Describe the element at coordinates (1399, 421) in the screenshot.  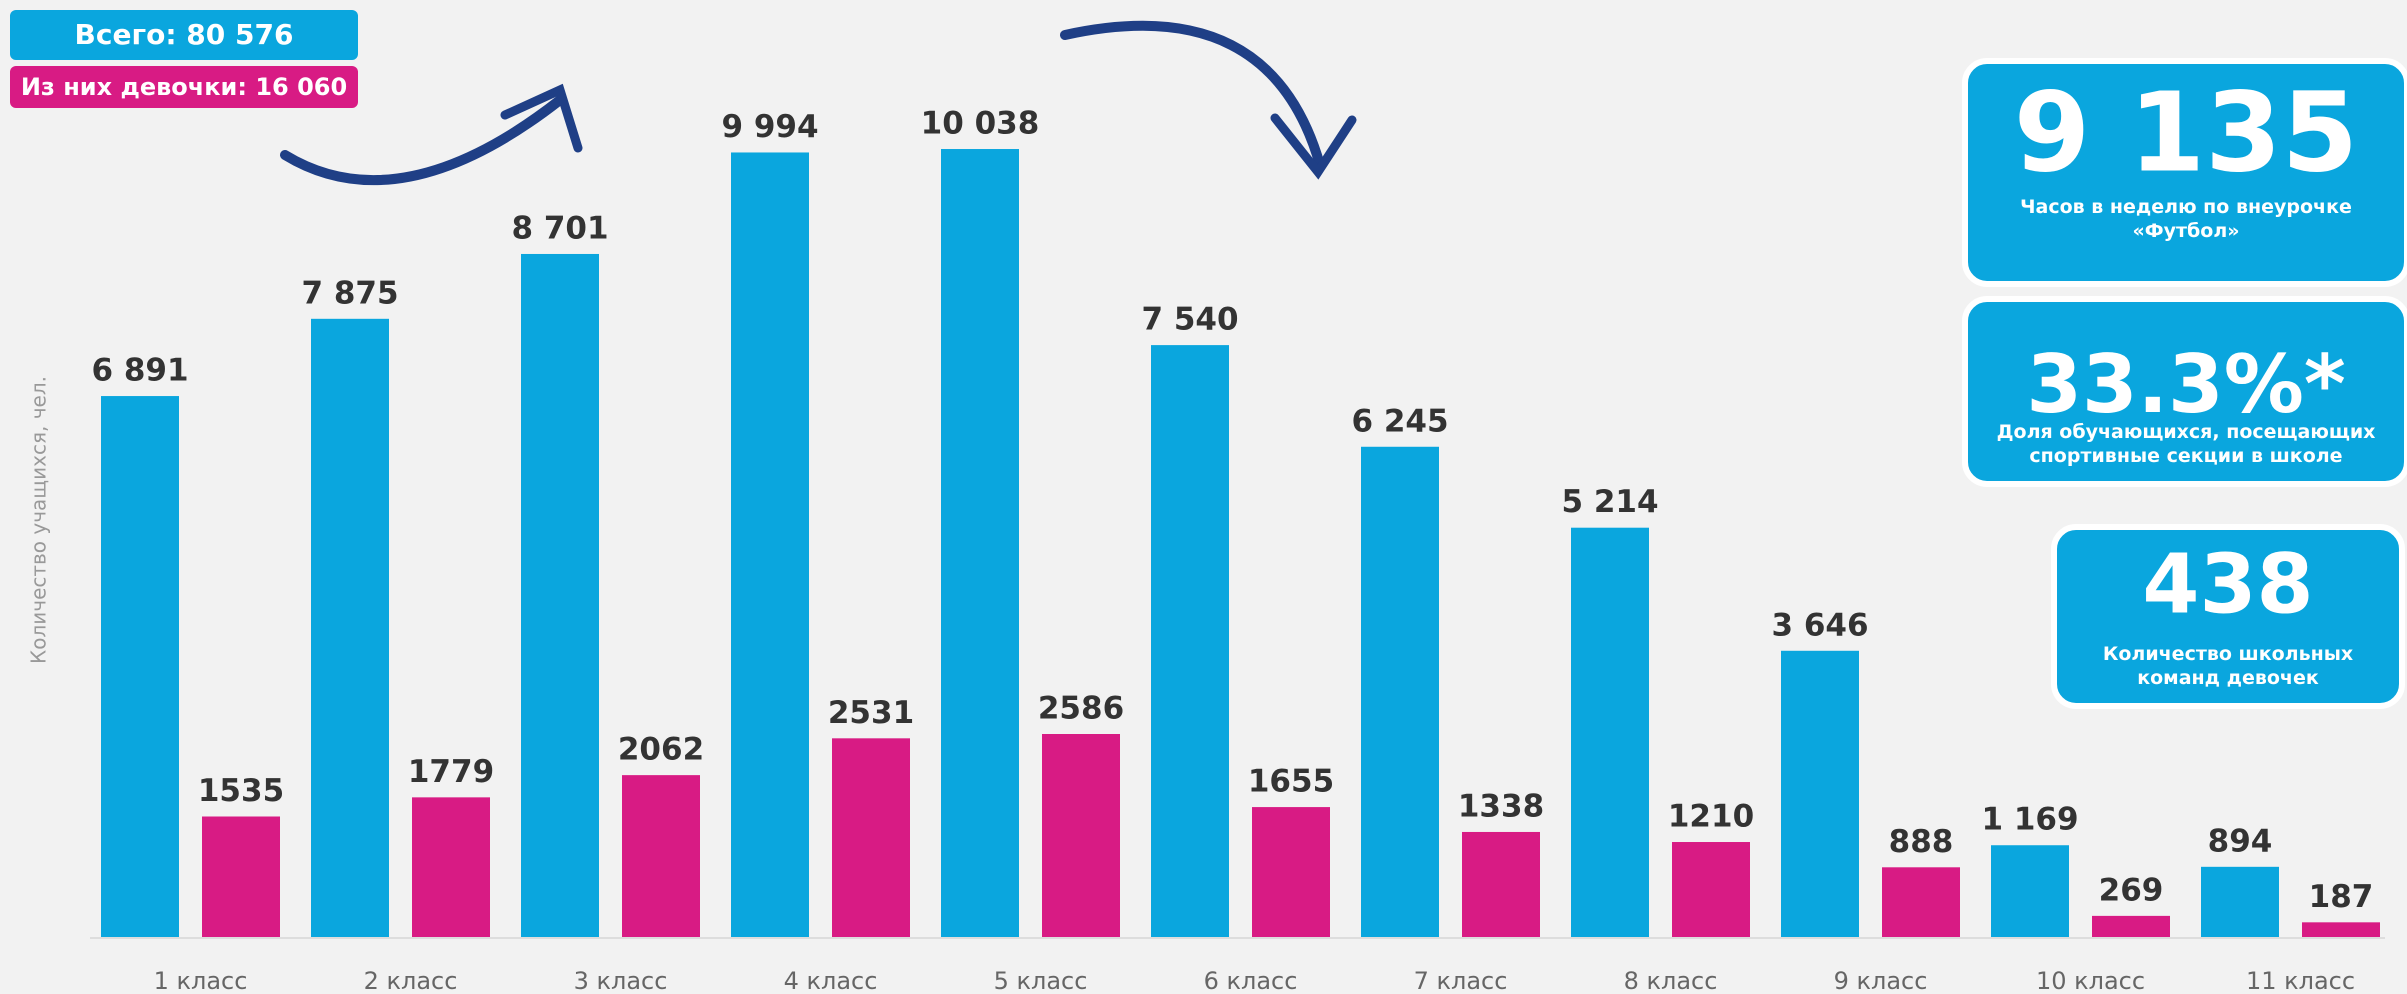
I see `value-label: 6 245` at that location.